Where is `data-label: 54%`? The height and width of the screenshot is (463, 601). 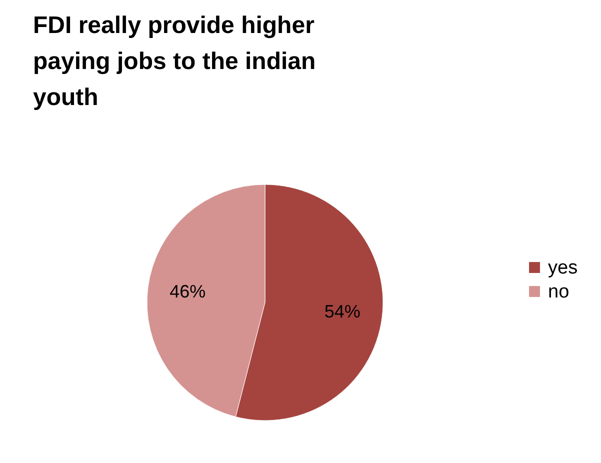 data-label: 54% is located at coordinates (342, 311).